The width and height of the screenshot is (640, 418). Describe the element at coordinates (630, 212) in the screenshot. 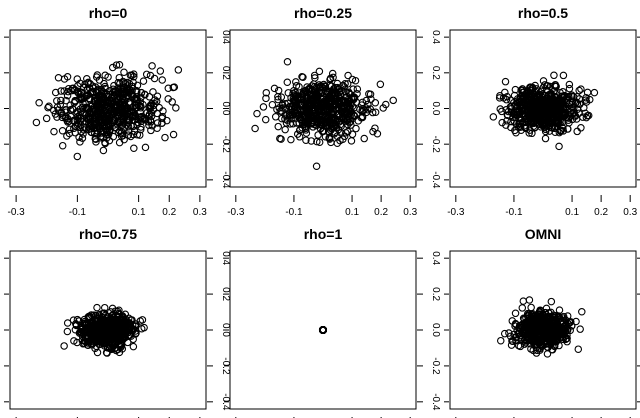

I see `x-tick-label: 0.3` at that location.